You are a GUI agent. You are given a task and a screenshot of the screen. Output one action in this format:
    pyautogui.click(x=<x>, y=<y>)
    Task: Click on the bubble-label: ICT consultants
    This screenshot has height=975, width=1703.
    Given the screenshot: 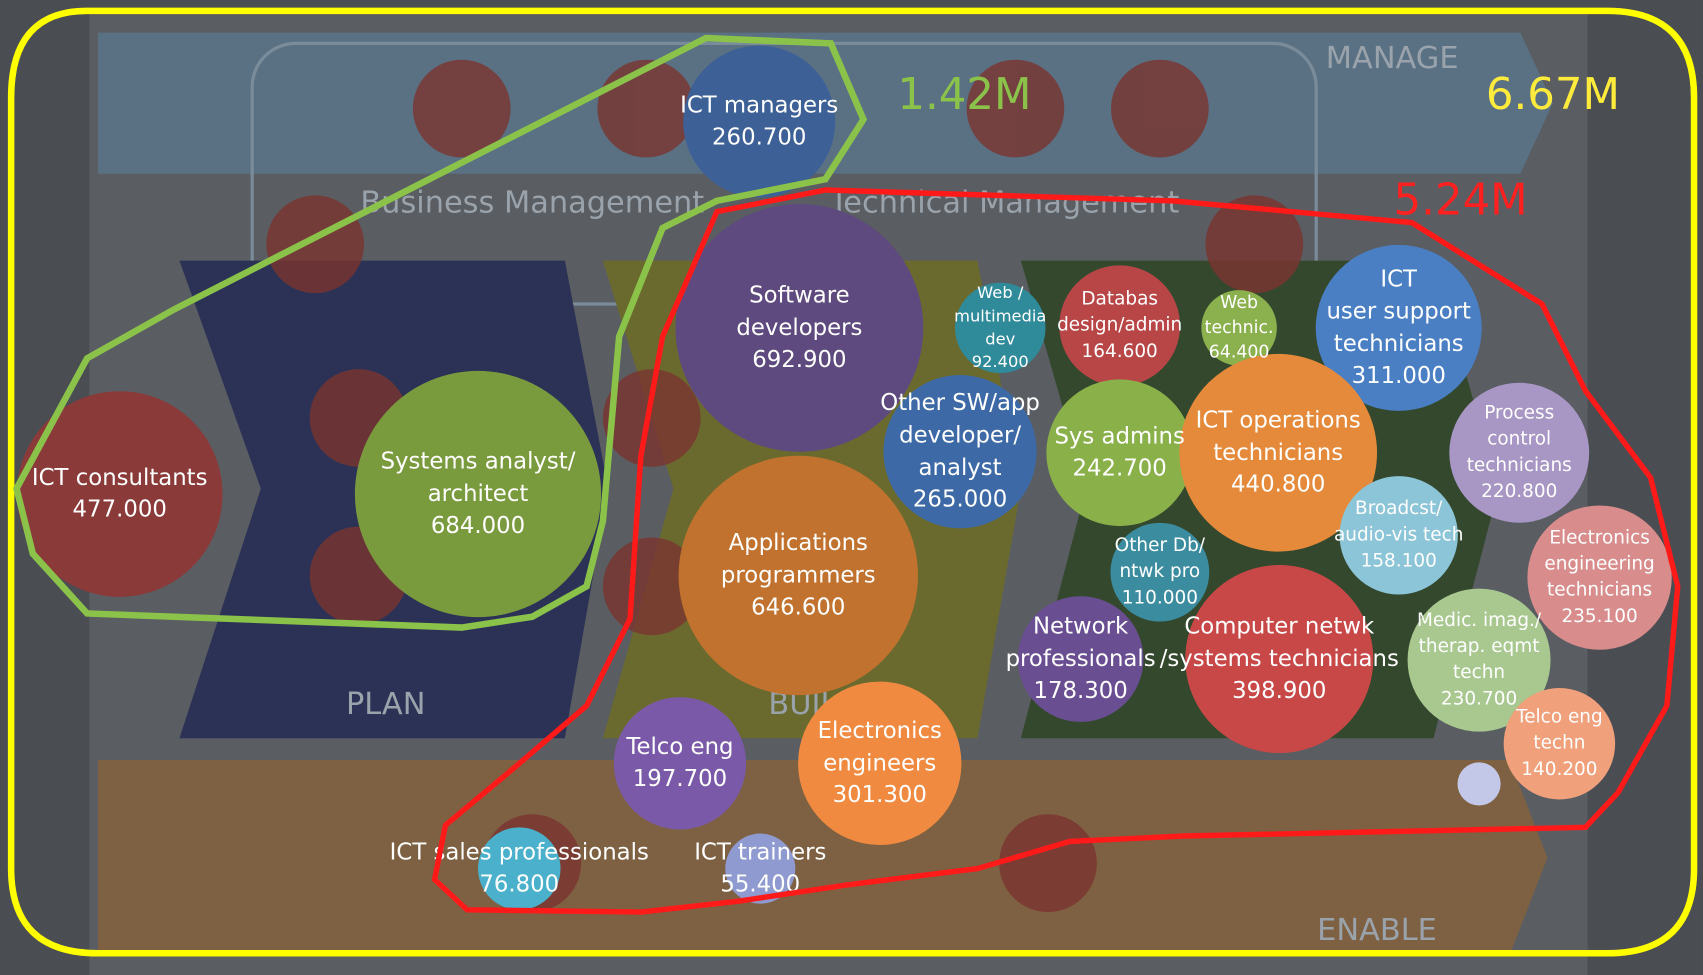 What is the action you would take?
    pyautogui.click(x=120, y=477)
    